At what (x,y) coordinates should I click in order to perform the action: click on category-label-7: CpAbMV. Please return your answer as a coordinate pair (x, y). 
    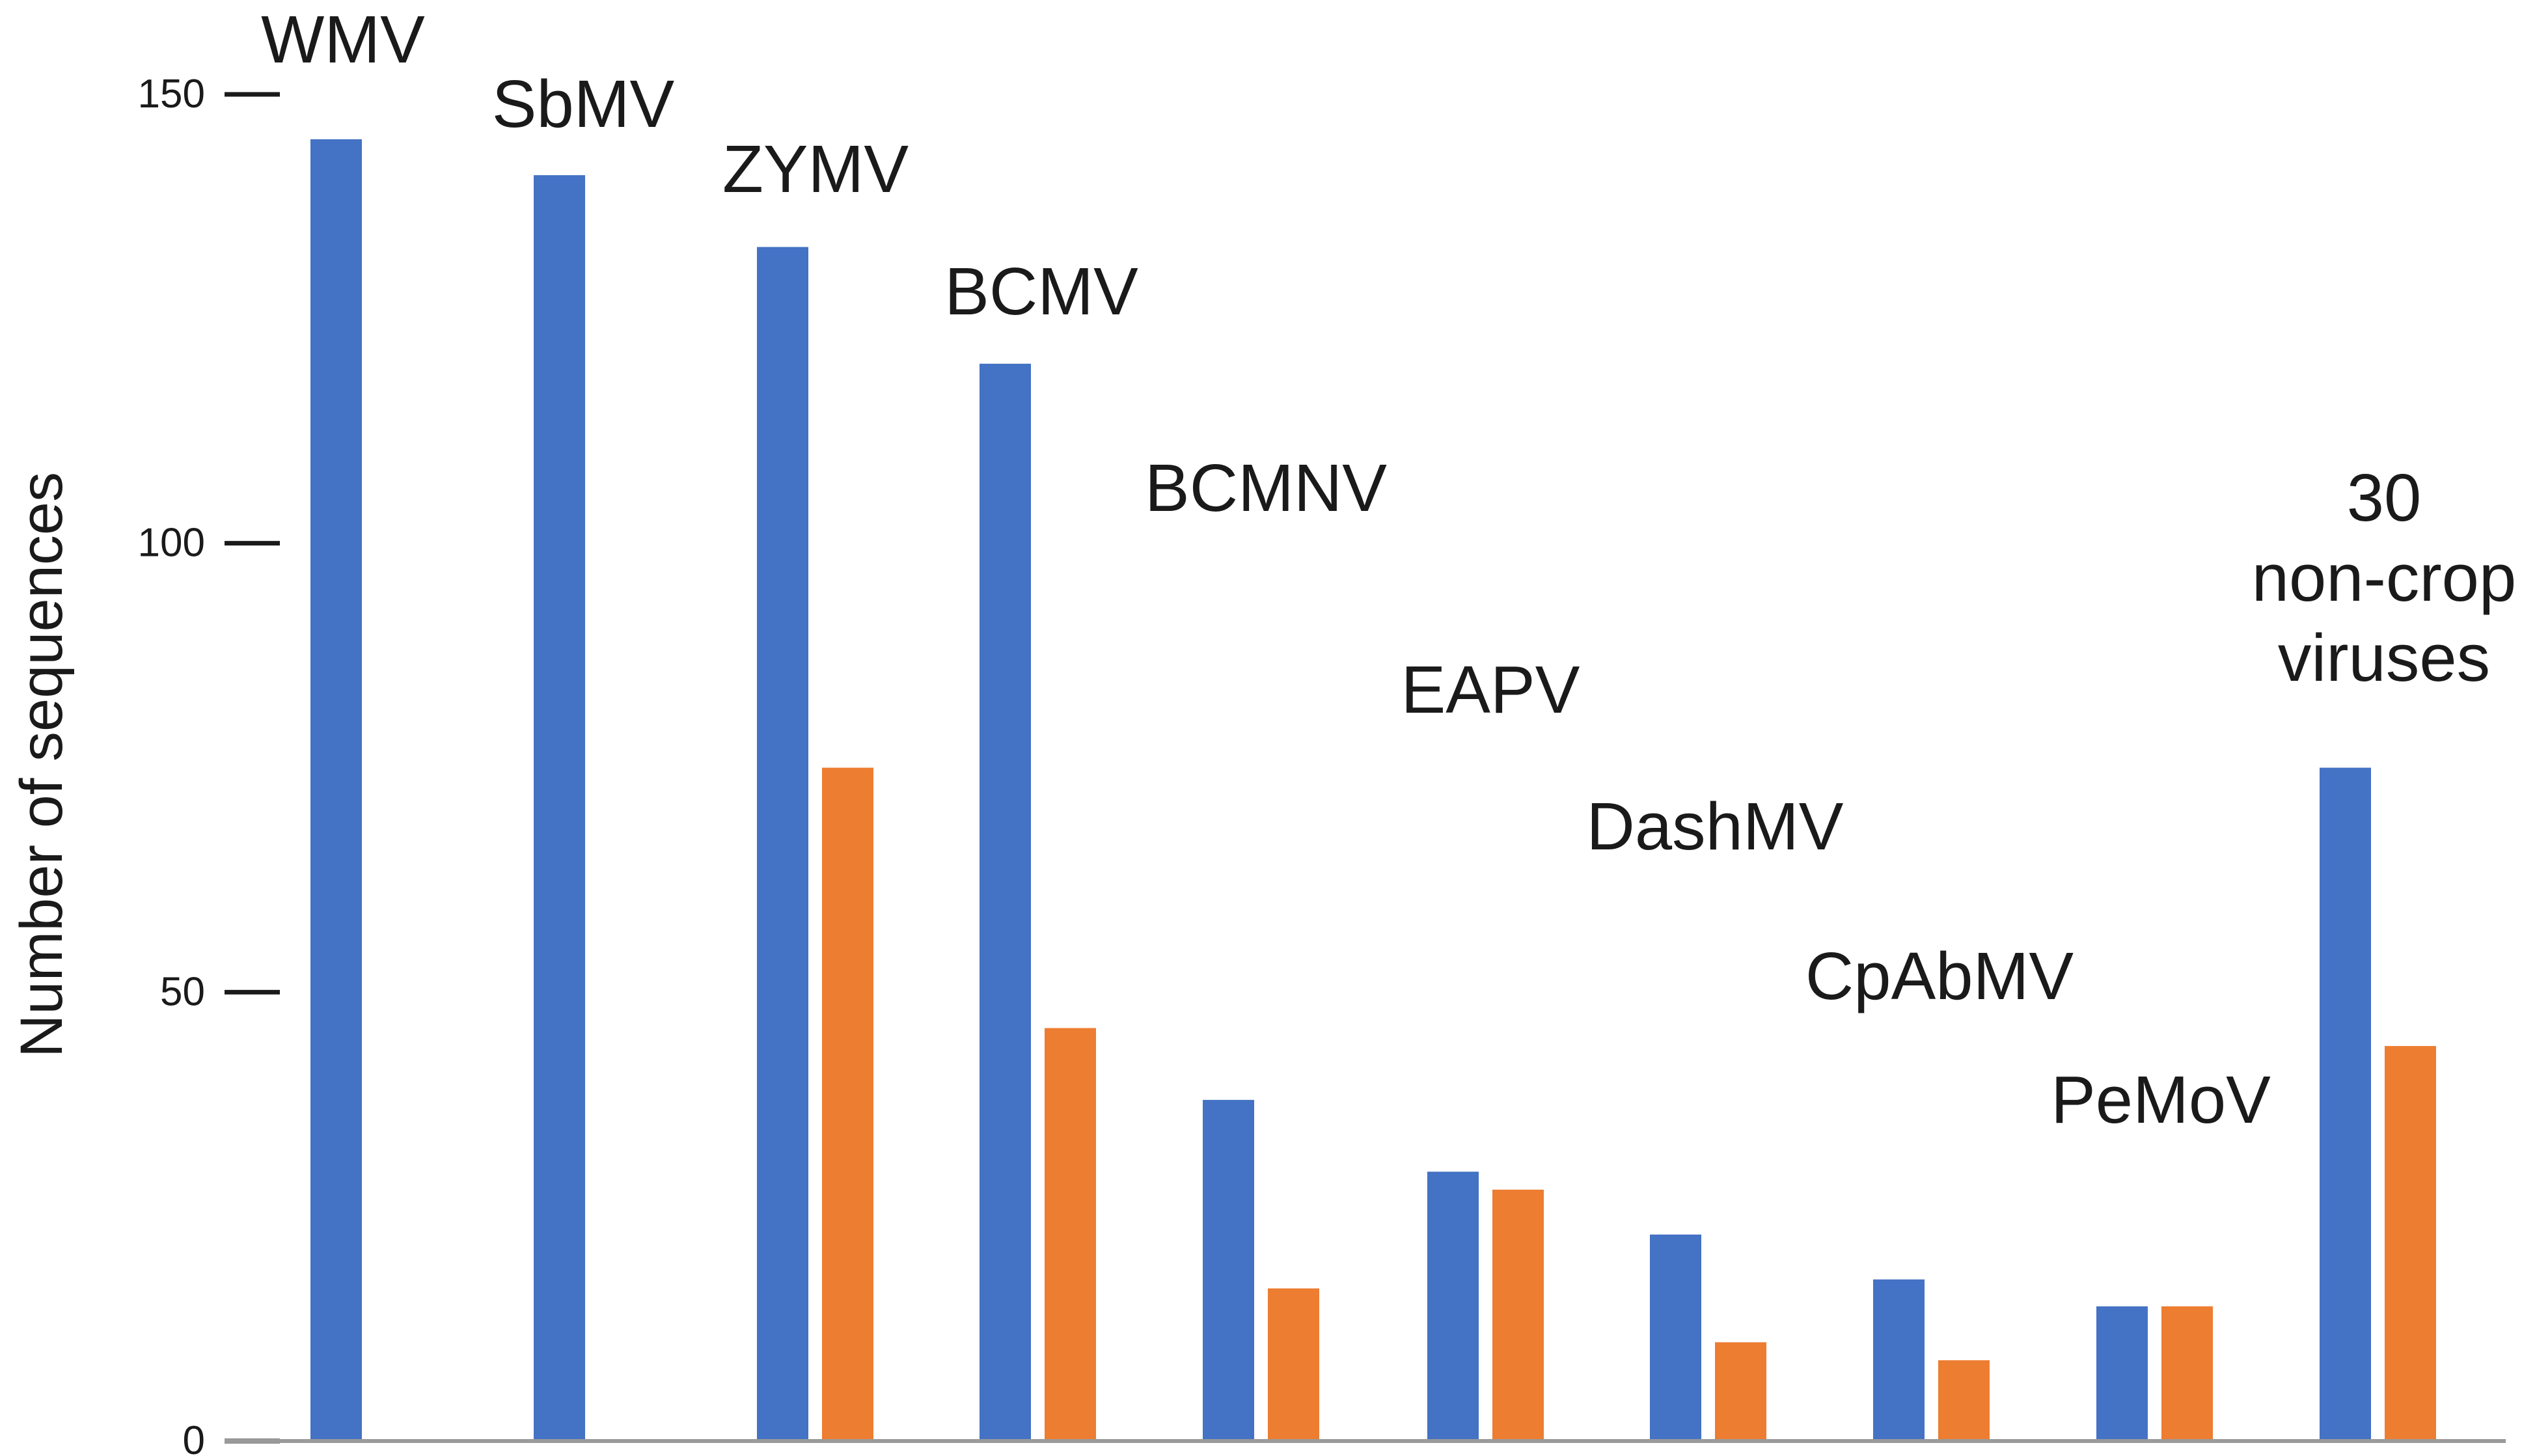
    Looking at the image, I should click on (1939, 976).